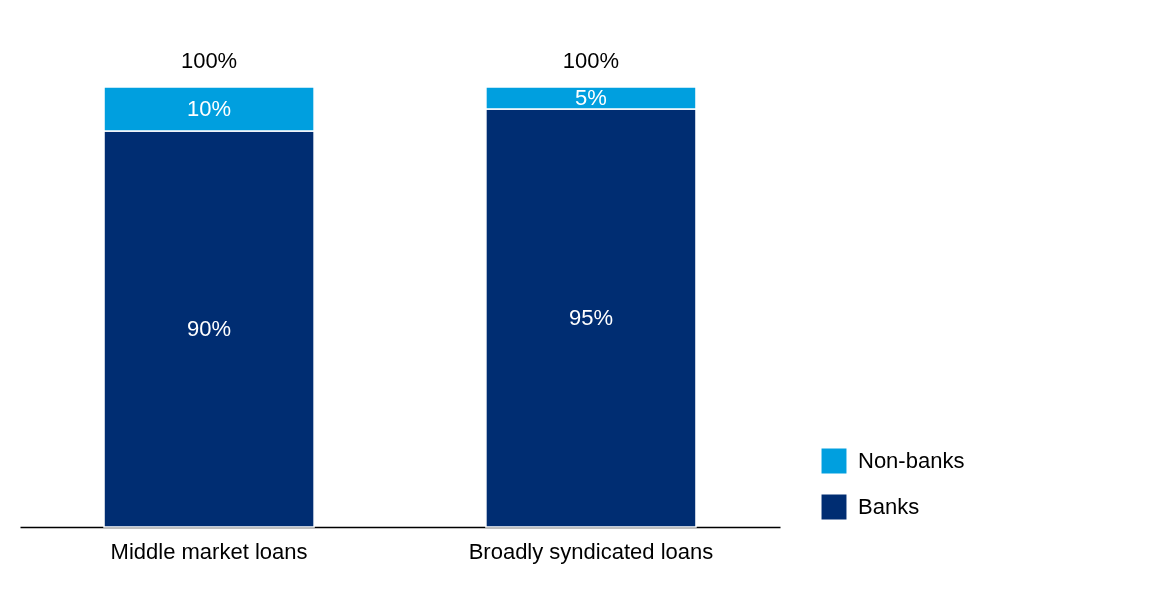 This screenshot has width=1150, height=589. What do you see at coordinates (889, 506) in the screenshot?
I see `legend-label: Banks` at bounding box center [889, 506].